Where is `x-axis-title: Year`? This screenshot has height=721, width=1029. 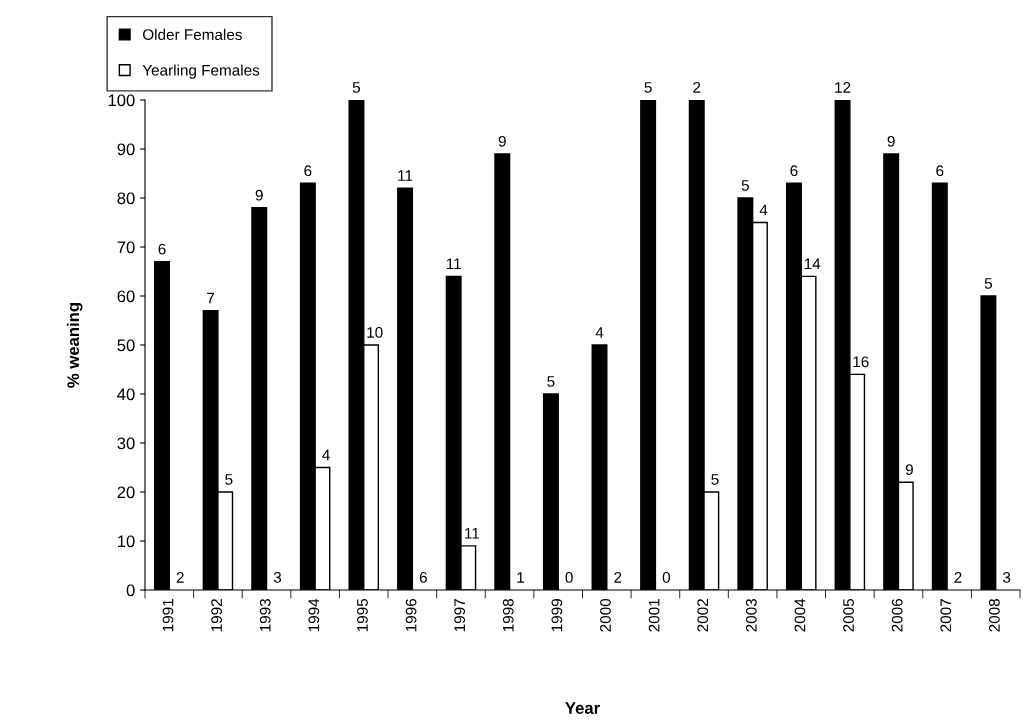
x-axis-title: Year is located at coordinates (582, 708).